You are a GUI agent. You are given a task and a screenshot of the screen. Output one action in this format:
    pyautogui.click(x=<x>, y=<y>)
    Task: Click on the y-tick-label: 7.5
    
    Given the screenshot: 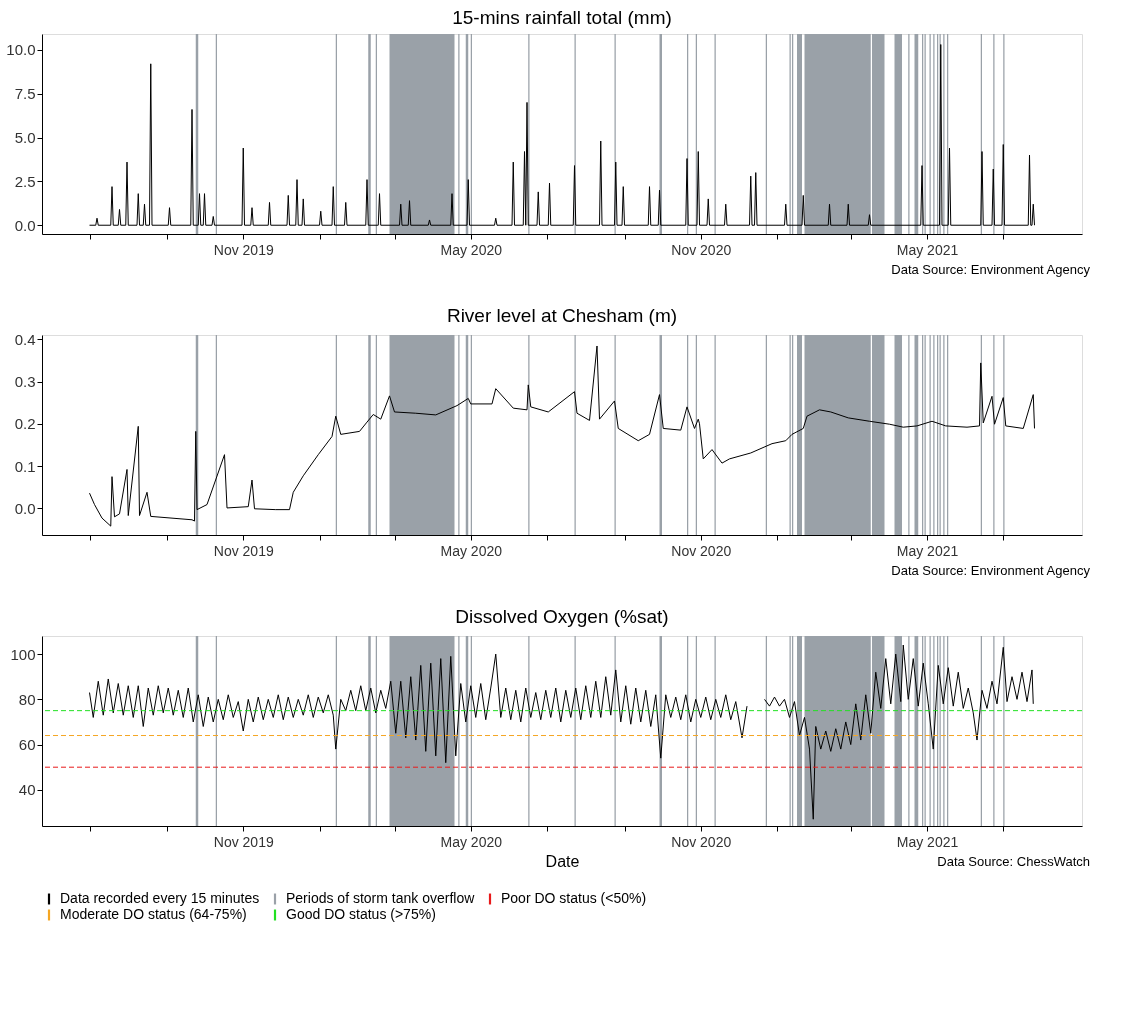 What is the action you would take?
    pyautogui.click(x=25, y=94)
    